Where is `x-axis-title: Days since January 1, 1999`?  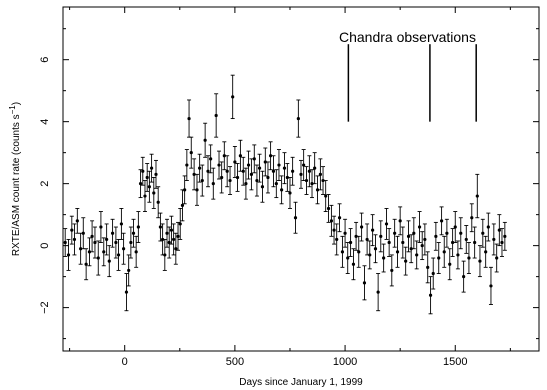 x-axis-title: Days since January 1, 1999 is located at coordinates (301, 382).